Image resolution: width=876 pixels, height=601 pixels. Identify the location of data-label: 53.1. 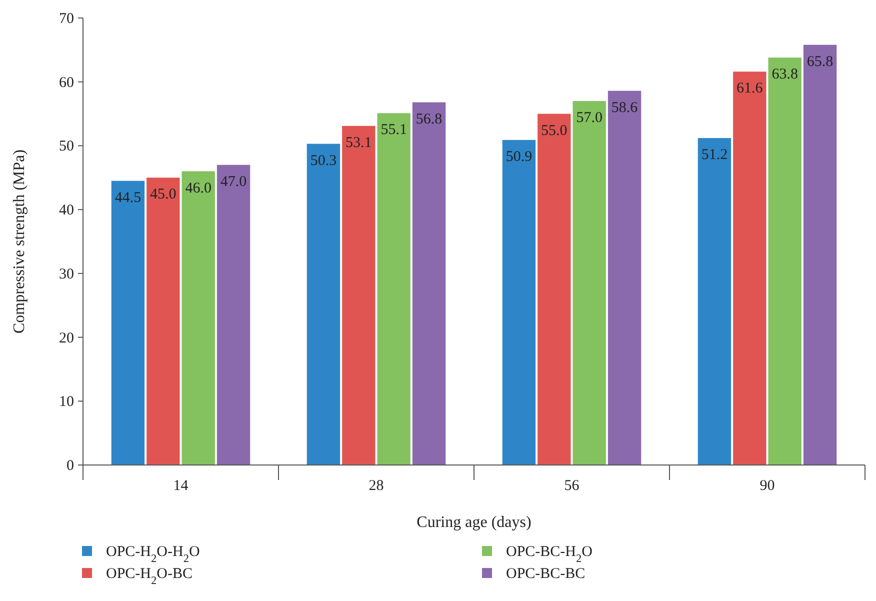
(359, 142).